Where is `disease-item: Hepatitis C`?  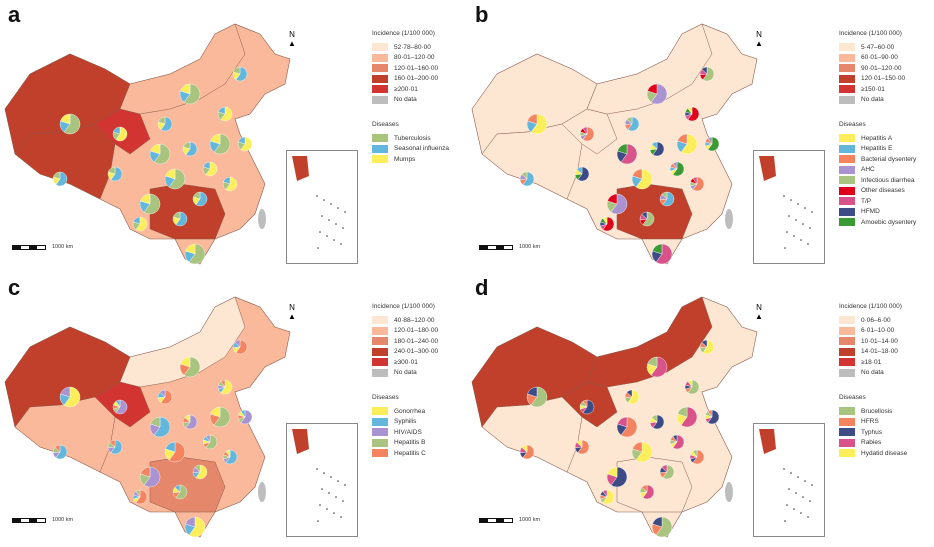 disease-item: Hepatitis C is located at coordinates (405, 453).